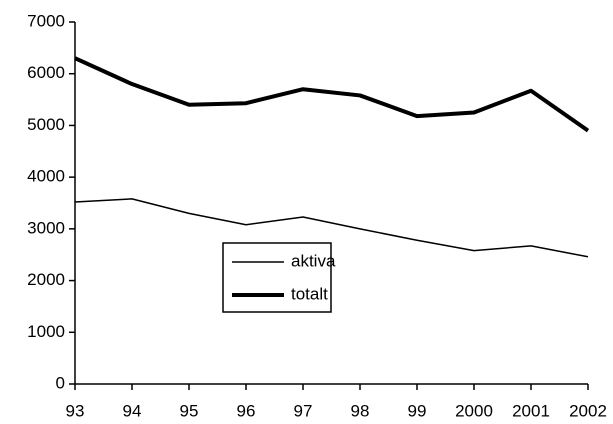 The width and height of the screenshot is (613, 424). I want to click on legend-label: aktiva, so click(313, 260).